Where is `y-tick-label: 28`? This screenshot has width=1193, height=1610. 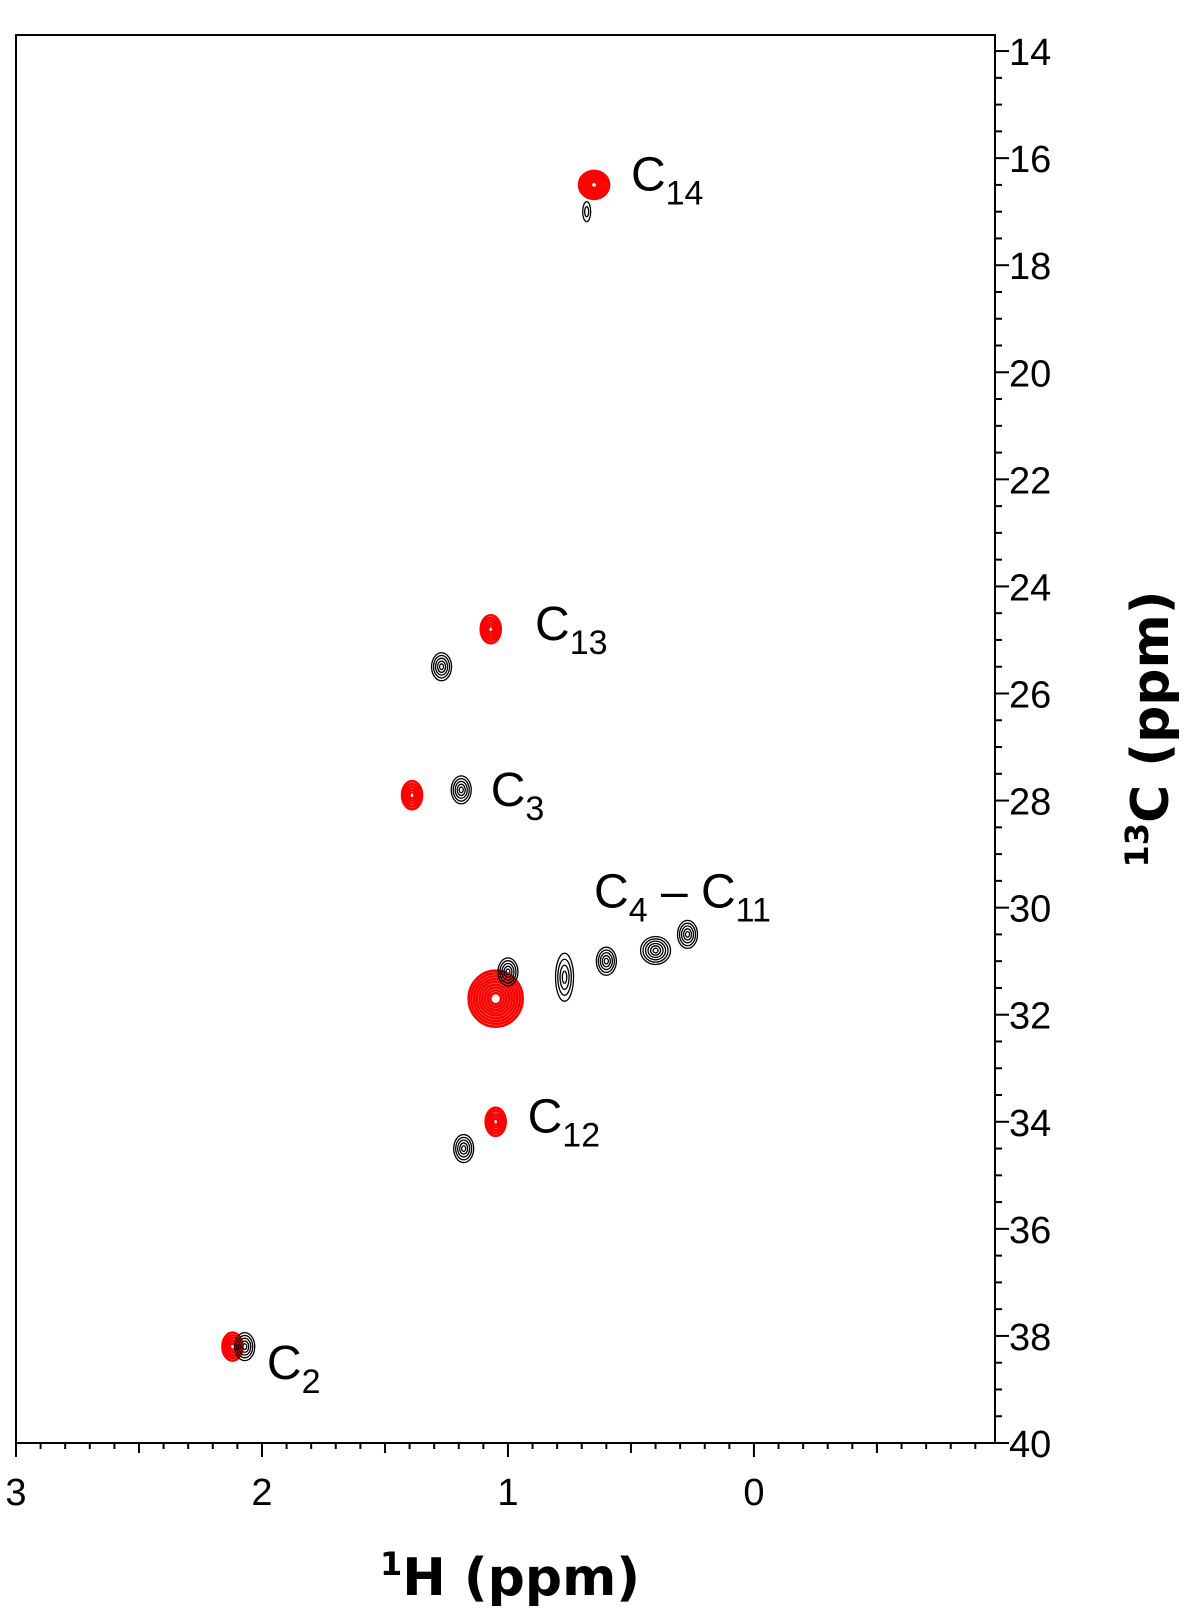 y-tick-label: 28 is located at coordinates (1030, 803).